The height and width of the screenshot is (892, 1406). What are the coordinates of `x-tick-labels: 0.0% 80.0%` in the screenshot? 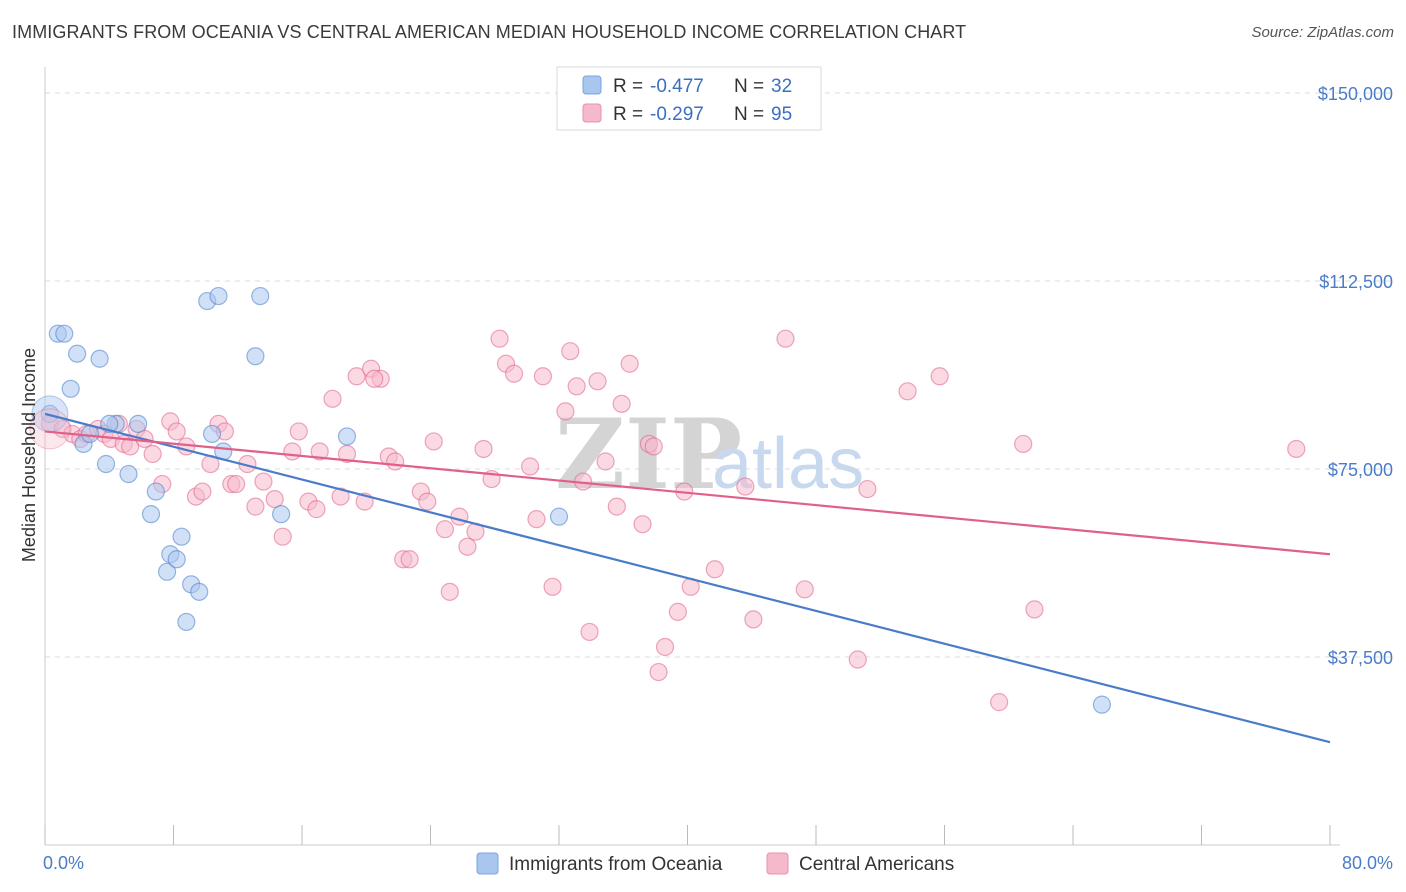 It's located at (718, 863).